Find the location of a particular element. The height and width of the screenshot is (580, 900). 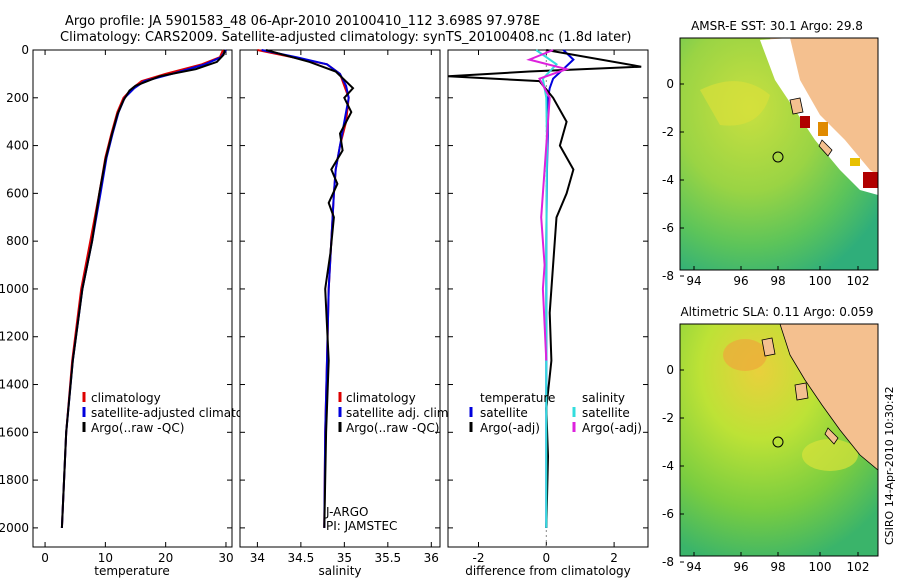

y-tick-label: 800 is located at coordinates (17, 241).